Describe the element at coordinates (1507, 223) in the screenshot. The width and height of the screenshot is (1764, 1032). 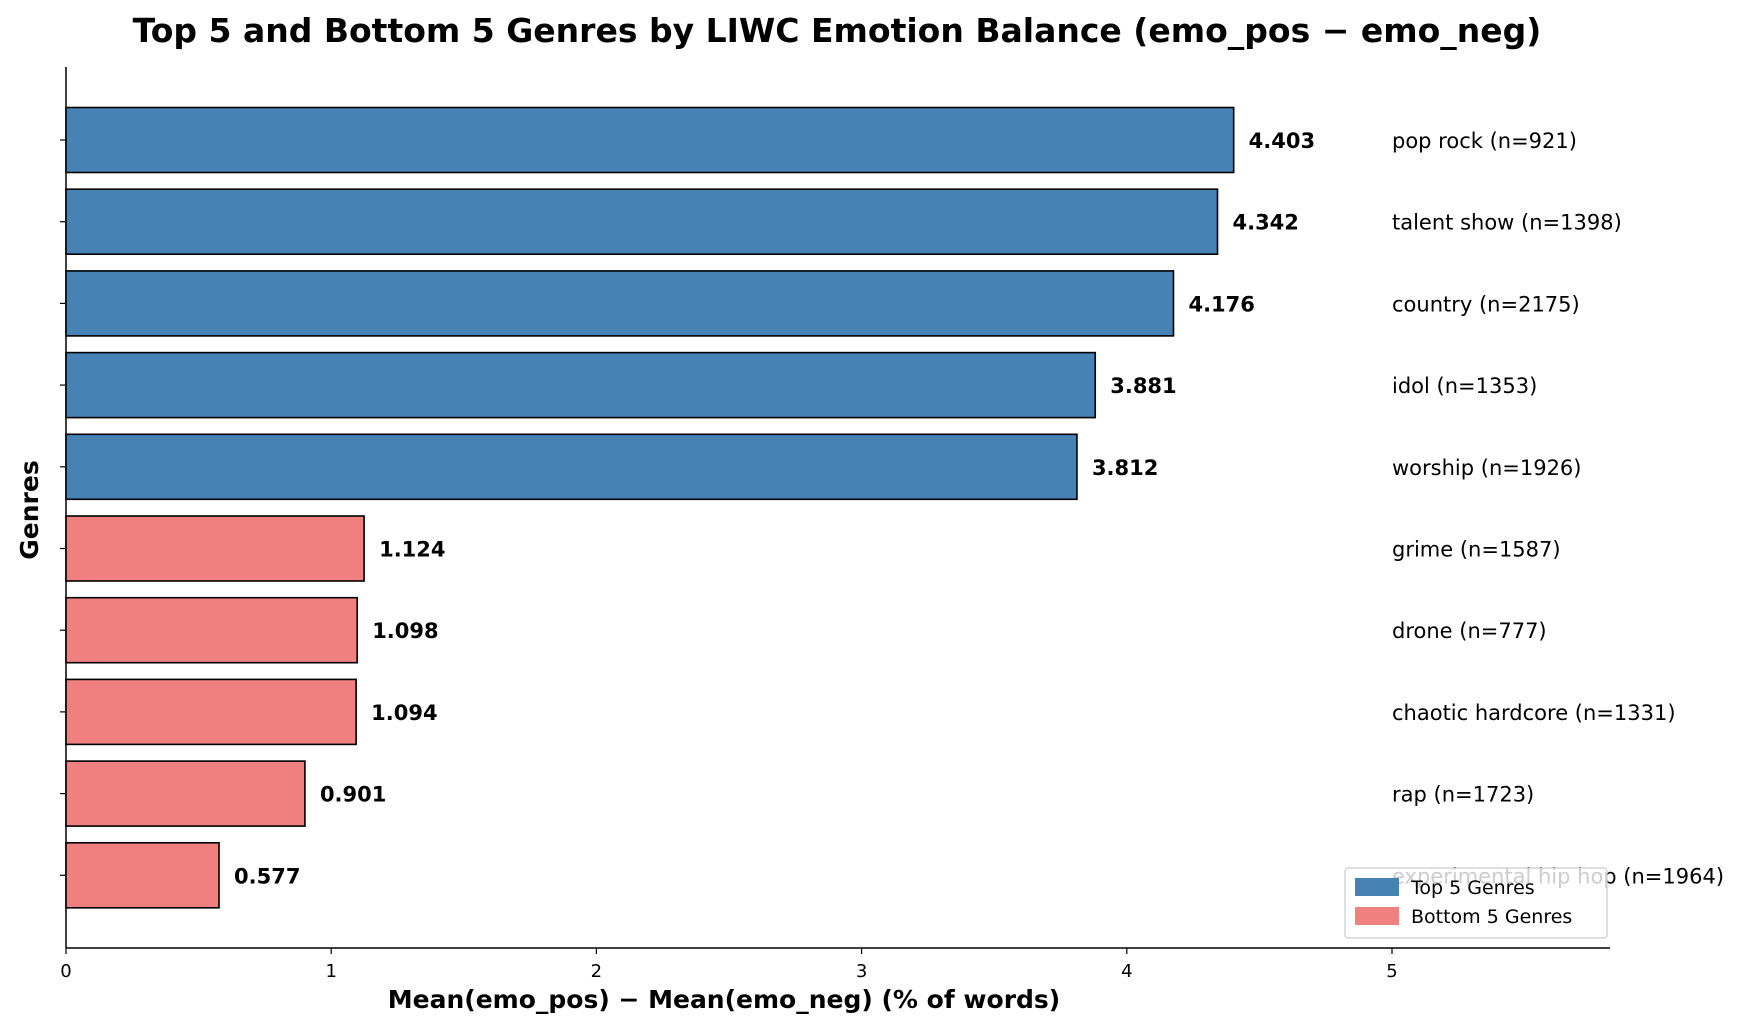
I see `genre-label: talent show (n=1398)` at that location.